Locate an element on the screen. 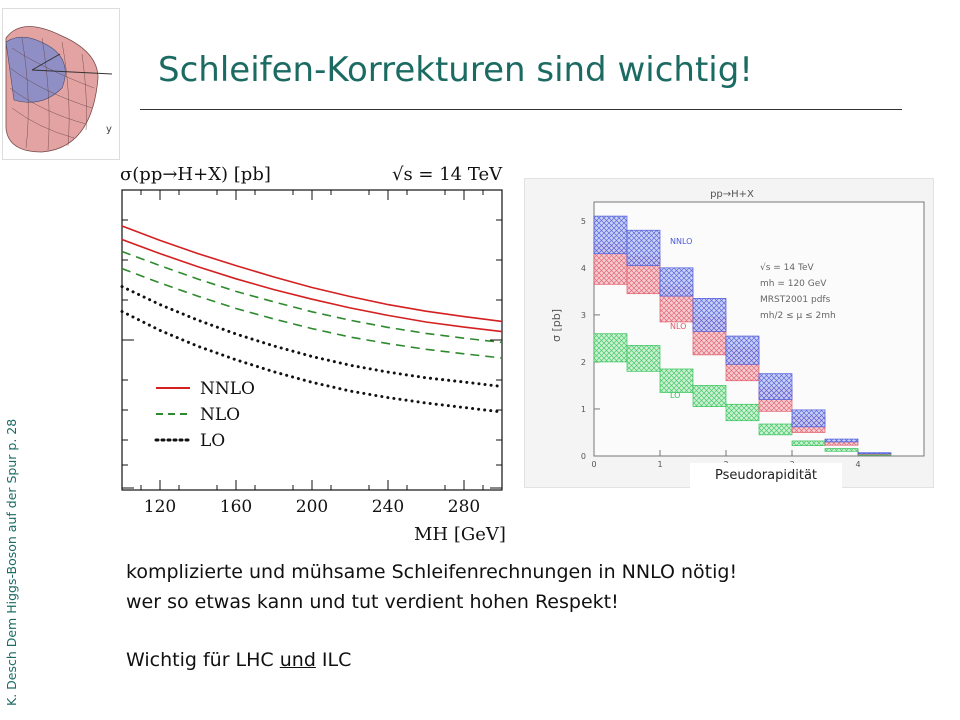 The height and width of the screenshot is (720, 960). histogram-bands is located at coordinates (742, 335).